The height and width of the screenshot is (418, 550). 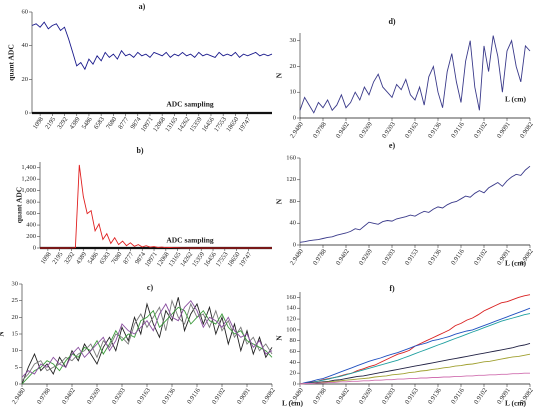 I want to click on y-tick-label: 1,400, so click(x=28, y=167).